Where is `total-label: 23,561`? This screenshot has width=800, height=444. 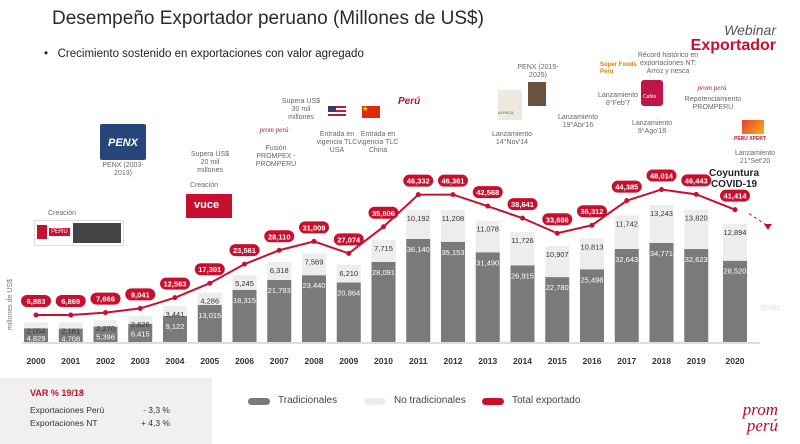 total-label: 23,561 is located at coordinates (244, 250).